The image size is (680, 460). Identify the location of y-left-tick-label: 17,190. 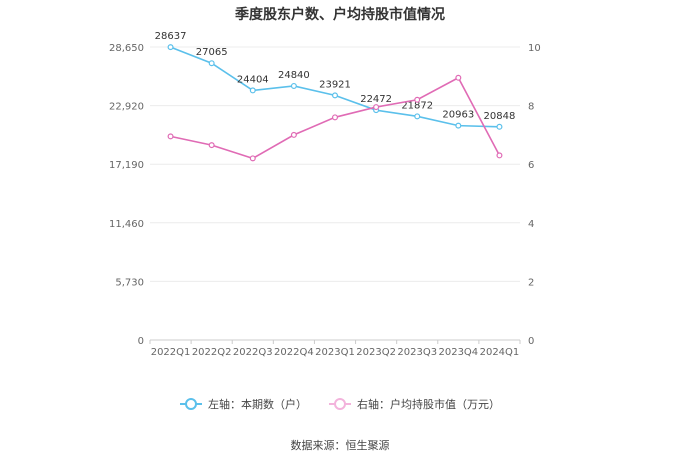
(126, 165).